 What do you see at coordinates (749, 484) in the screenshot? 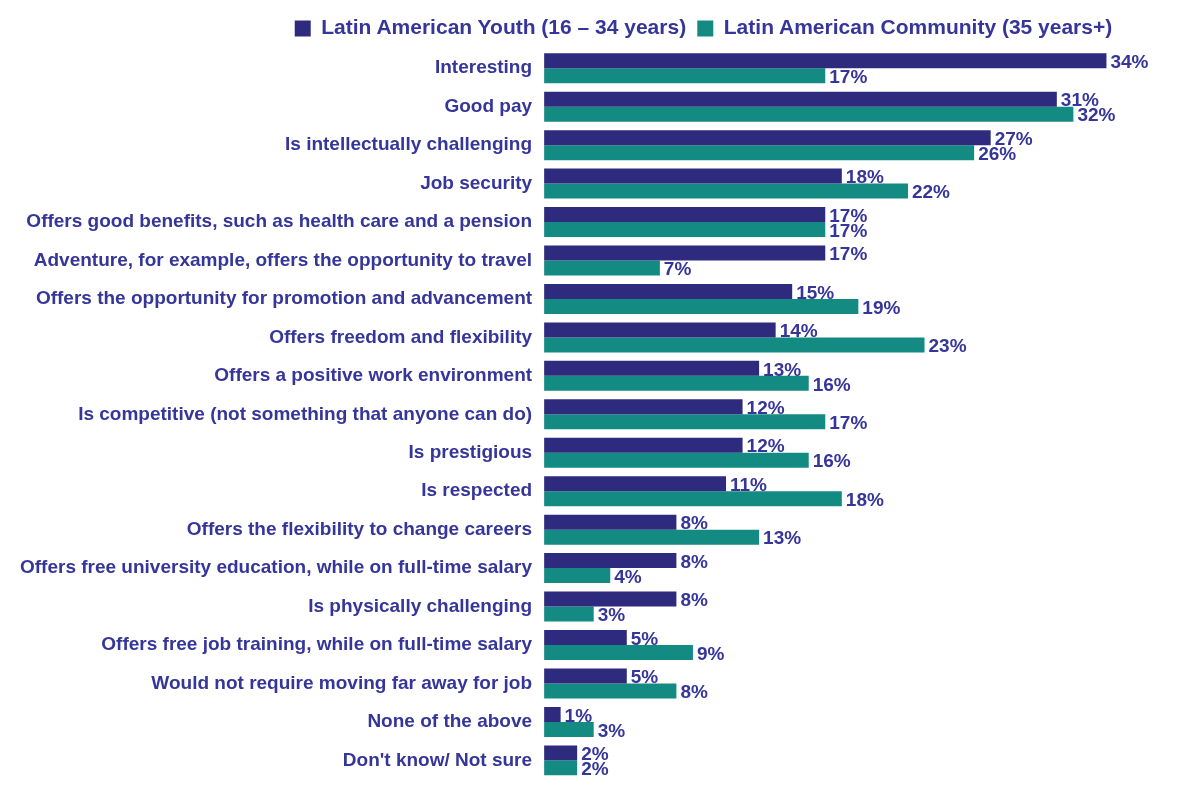
I see `data-label: 11%` at bounding box center [749, 484].